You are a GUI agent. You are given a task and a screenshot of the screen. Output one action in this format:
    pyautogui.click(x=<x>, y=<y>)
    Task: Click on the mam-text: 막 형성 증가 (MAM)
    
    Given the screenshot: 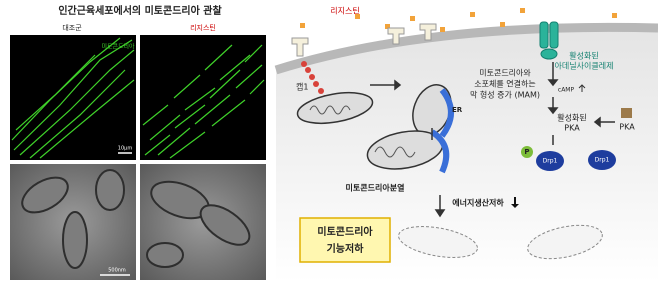 What is the action you would take?
    pyautogui.click(x=505, y=95)
    